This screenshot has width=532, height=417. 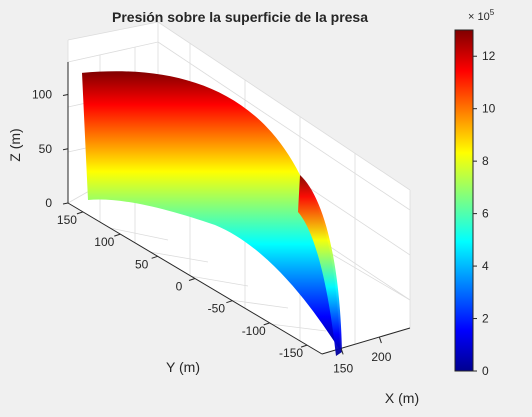 What do you see at coordinates (485, 319) in the screenshot?
I see `colorbar-tick-label: 2` at bounding box center [485, 319].